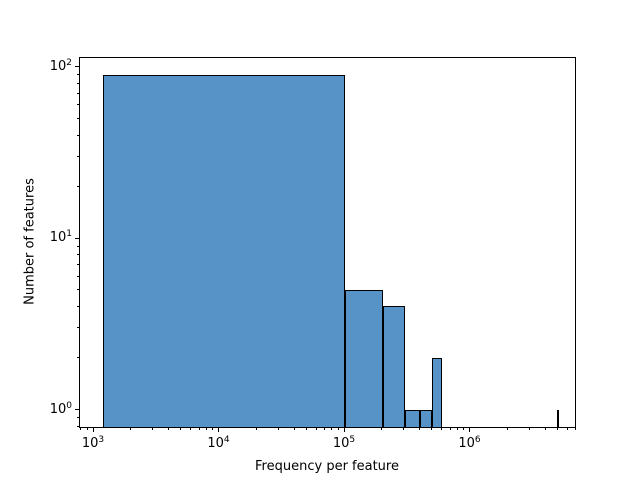 The image size is (640, 480). Describe the element at coordinates (469, 443) in the screenshot. I see `x-tick-label: 106` at that location.